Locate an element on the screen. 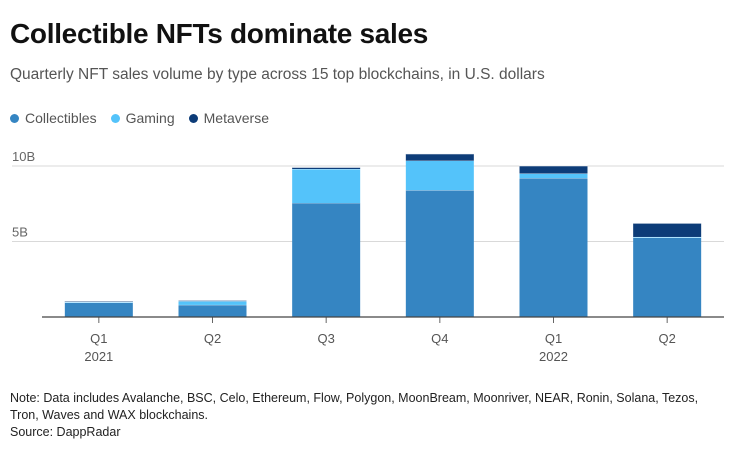 This screenshot has height=454, width=736. legend-item-metaverse: Metaverse is located at coordinates (228, 118).